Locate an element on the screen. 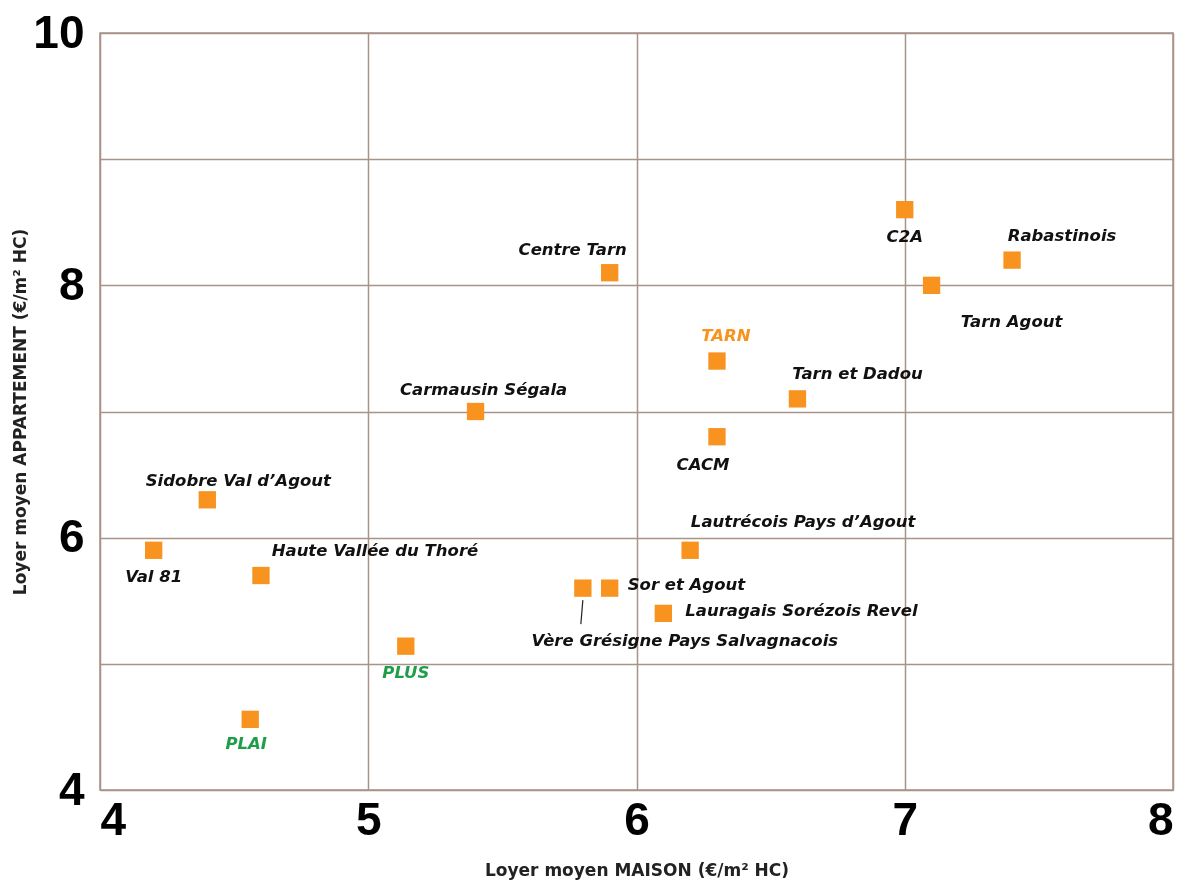 The image size is (1190, 887). annotation: PLUS is located at coordinates (406, 673).